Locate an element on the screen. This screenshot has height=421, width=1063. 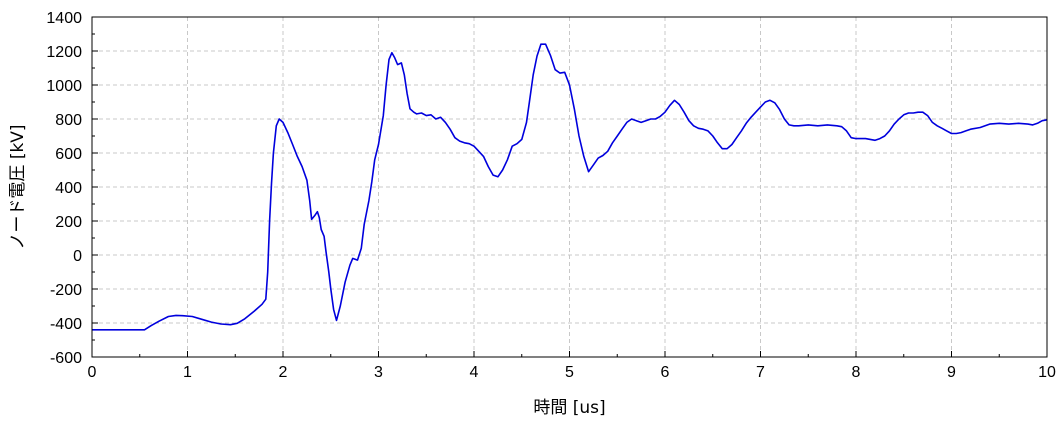
y-tick-label: -600 is located at coordinates (66, 358).